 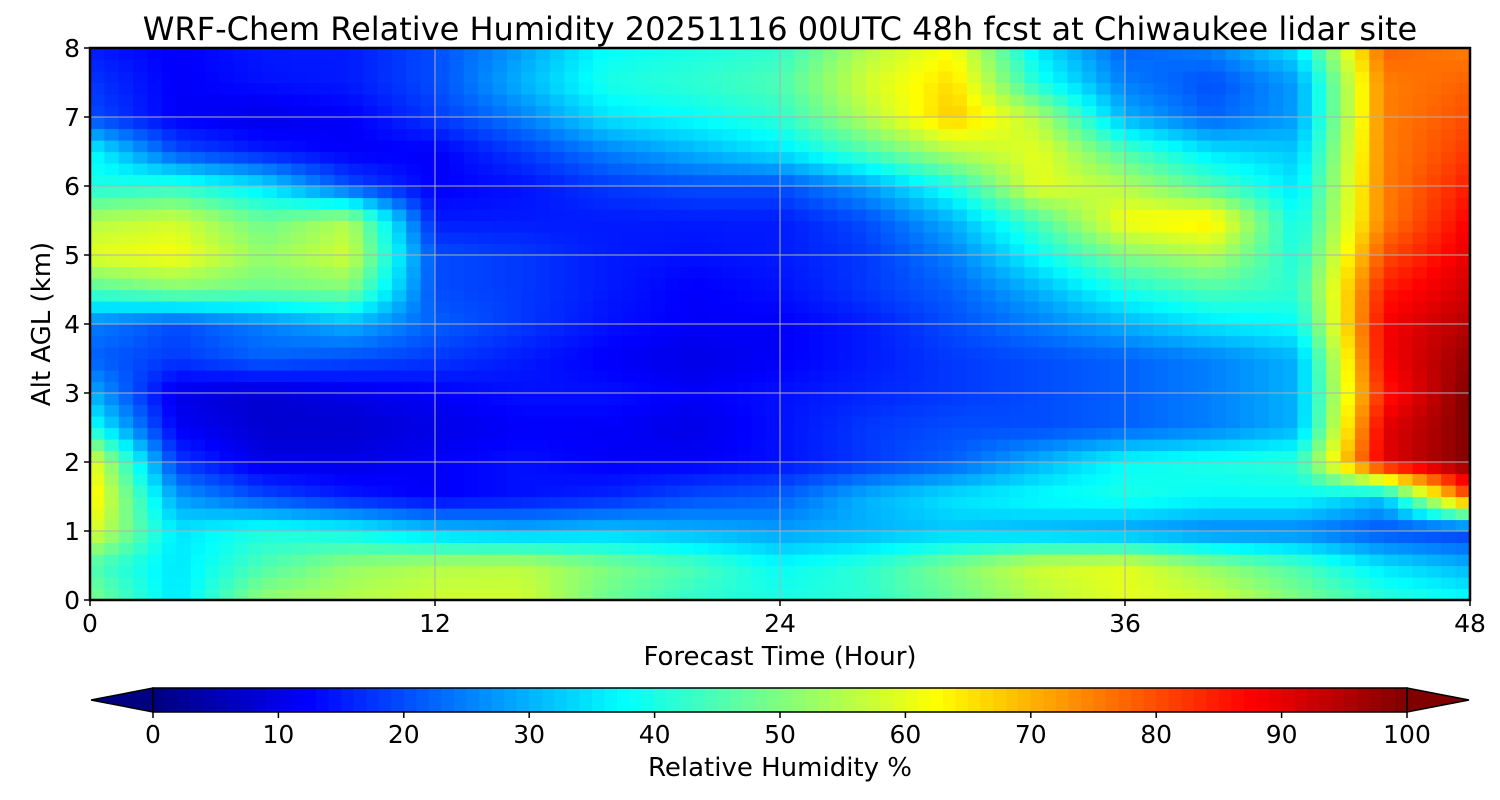 What do you see at coordinates (905, 734) in the screenshot?
I see `colorbar-tick-label: 60` at bounding box center [905, 734].